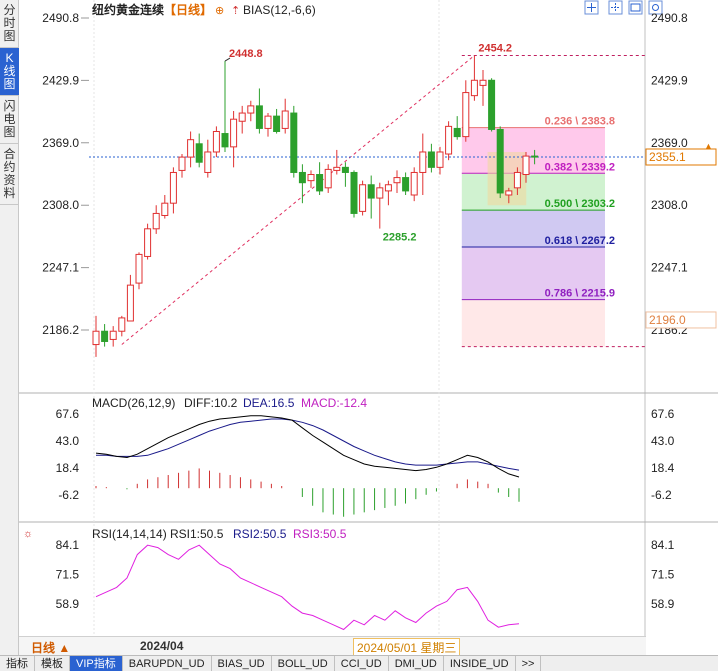 The image size is (718, 671). Describe the element at coordinates (68, 604) in the screenshot. I see `rsi-tick-left: 58.9` at that location.